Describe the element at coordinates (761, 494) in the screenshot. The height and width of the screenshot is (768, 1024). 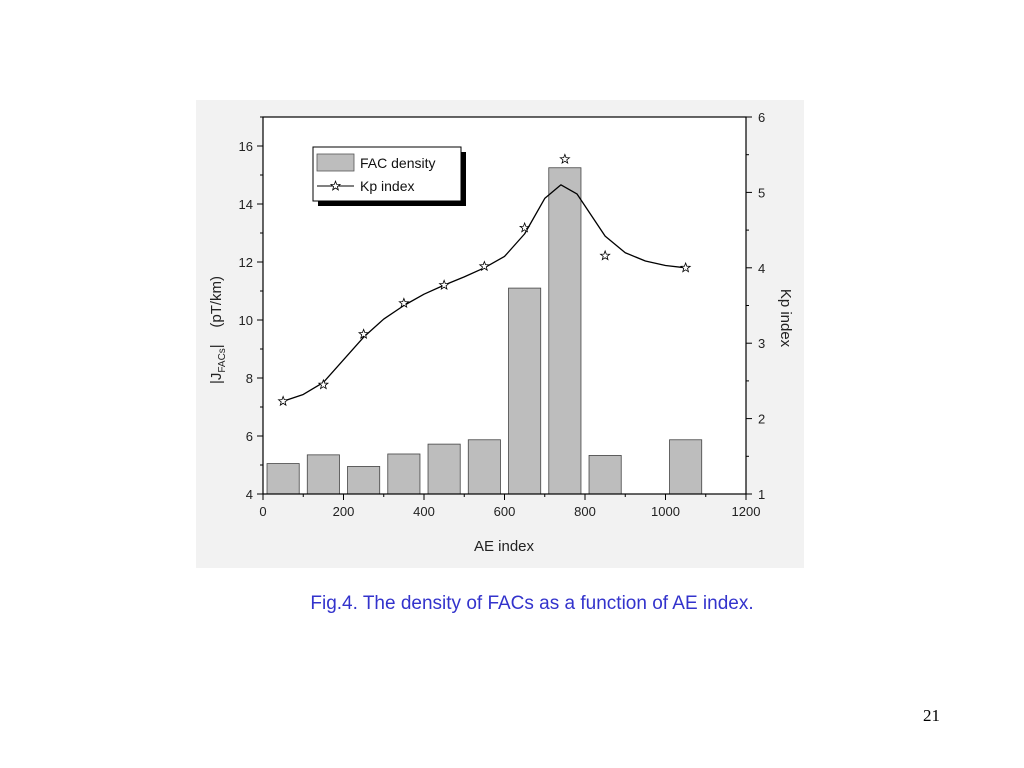
I see `y-right-tick-label: 1` at that location.